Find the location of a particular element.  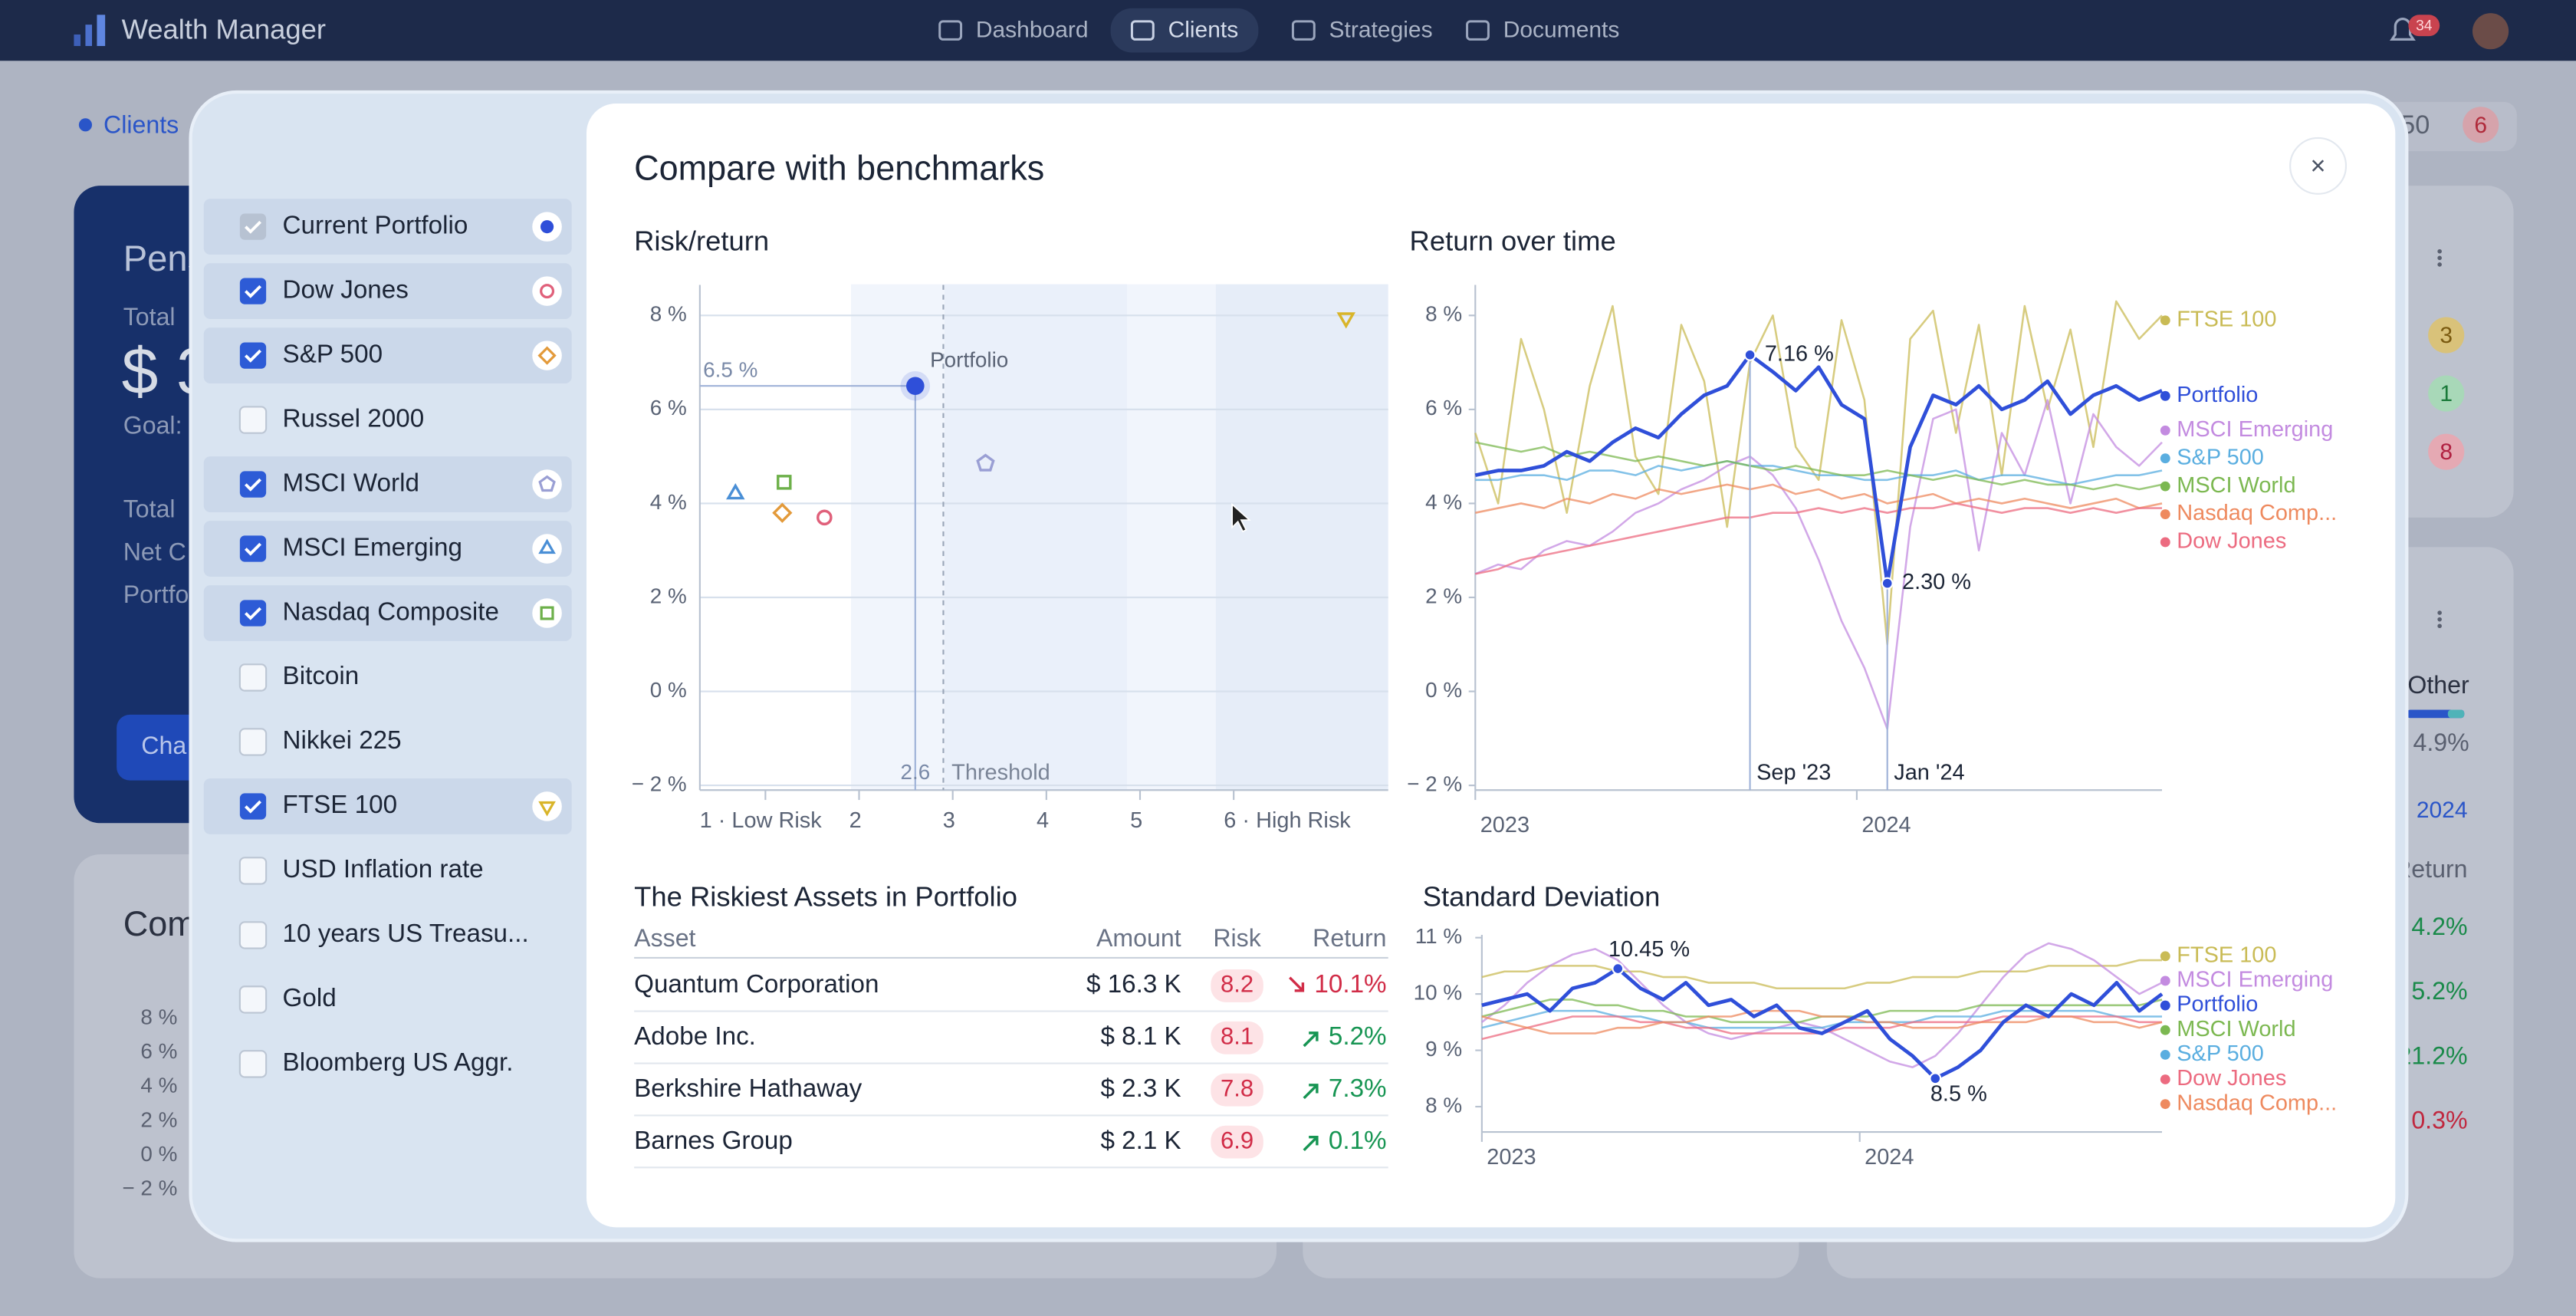

close-button is located at coordinates (2318, 166).